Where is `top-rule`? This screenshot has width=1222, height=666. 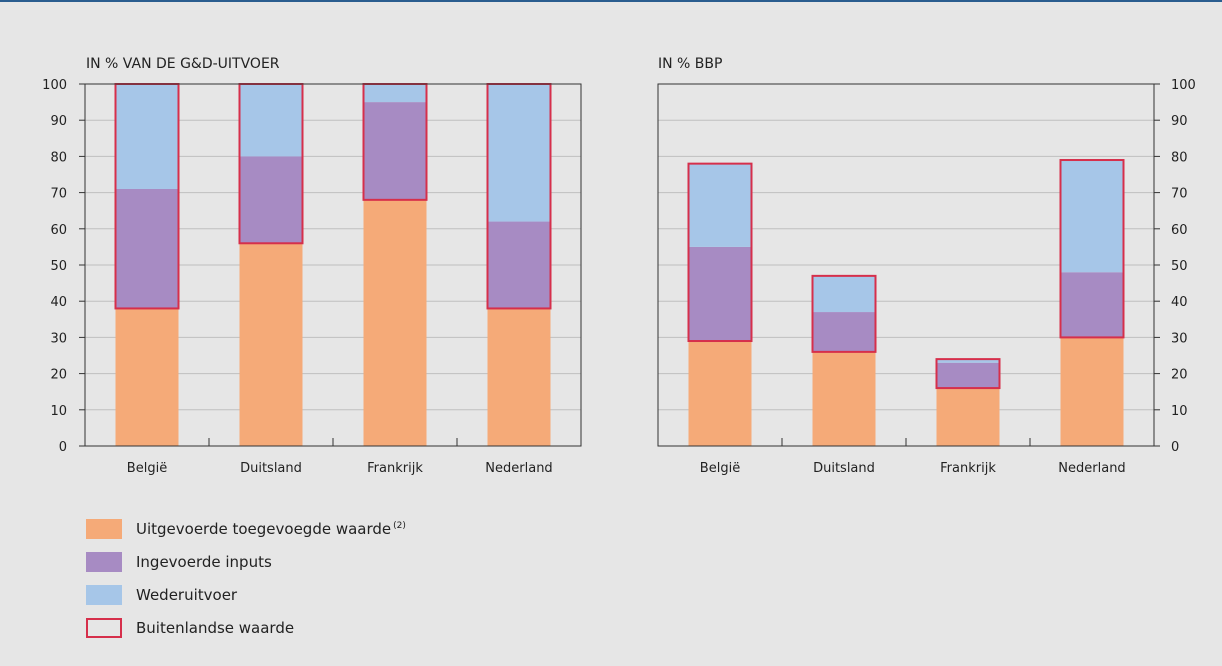 top-rule is located at coordinates (611, 1).